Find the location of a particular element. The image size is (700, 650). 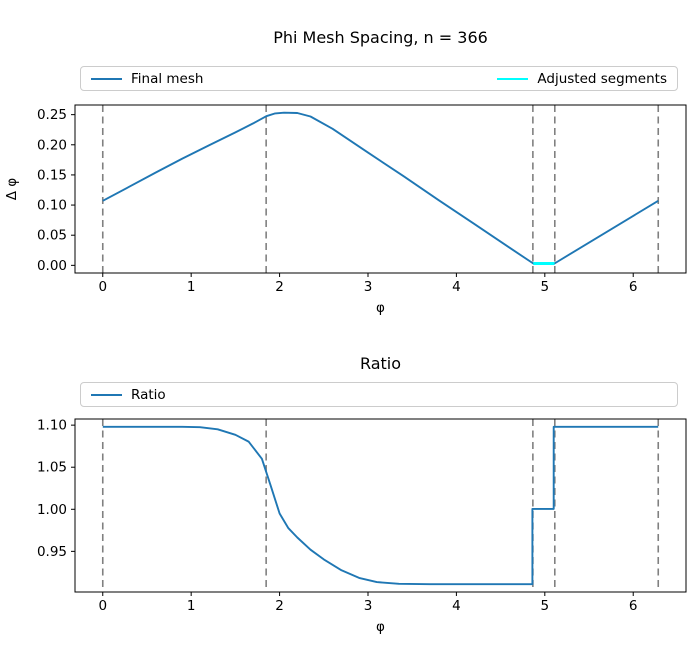

y-tick-label: 0.15 is located at coordinates (52, 175).